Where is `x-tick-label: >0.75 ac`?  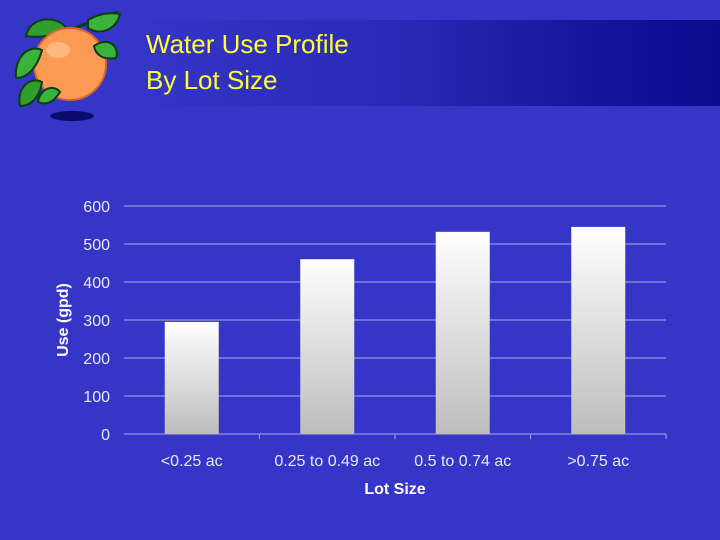
x-tick-label: >0.75 ac is located at coordinates (598, 461).